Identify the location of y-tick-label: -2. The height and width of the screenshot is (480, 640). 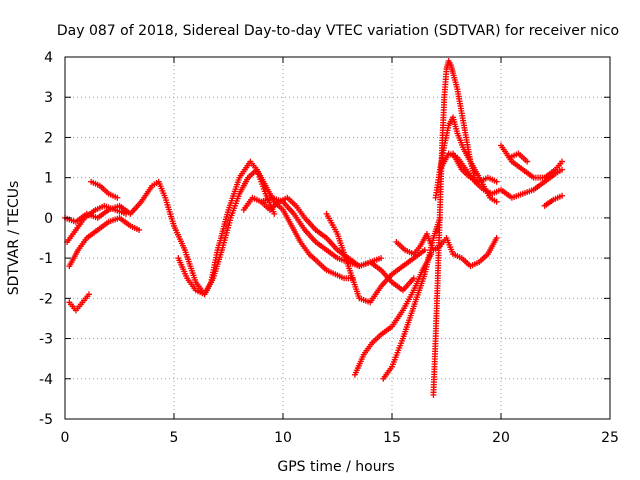
(46, 299).